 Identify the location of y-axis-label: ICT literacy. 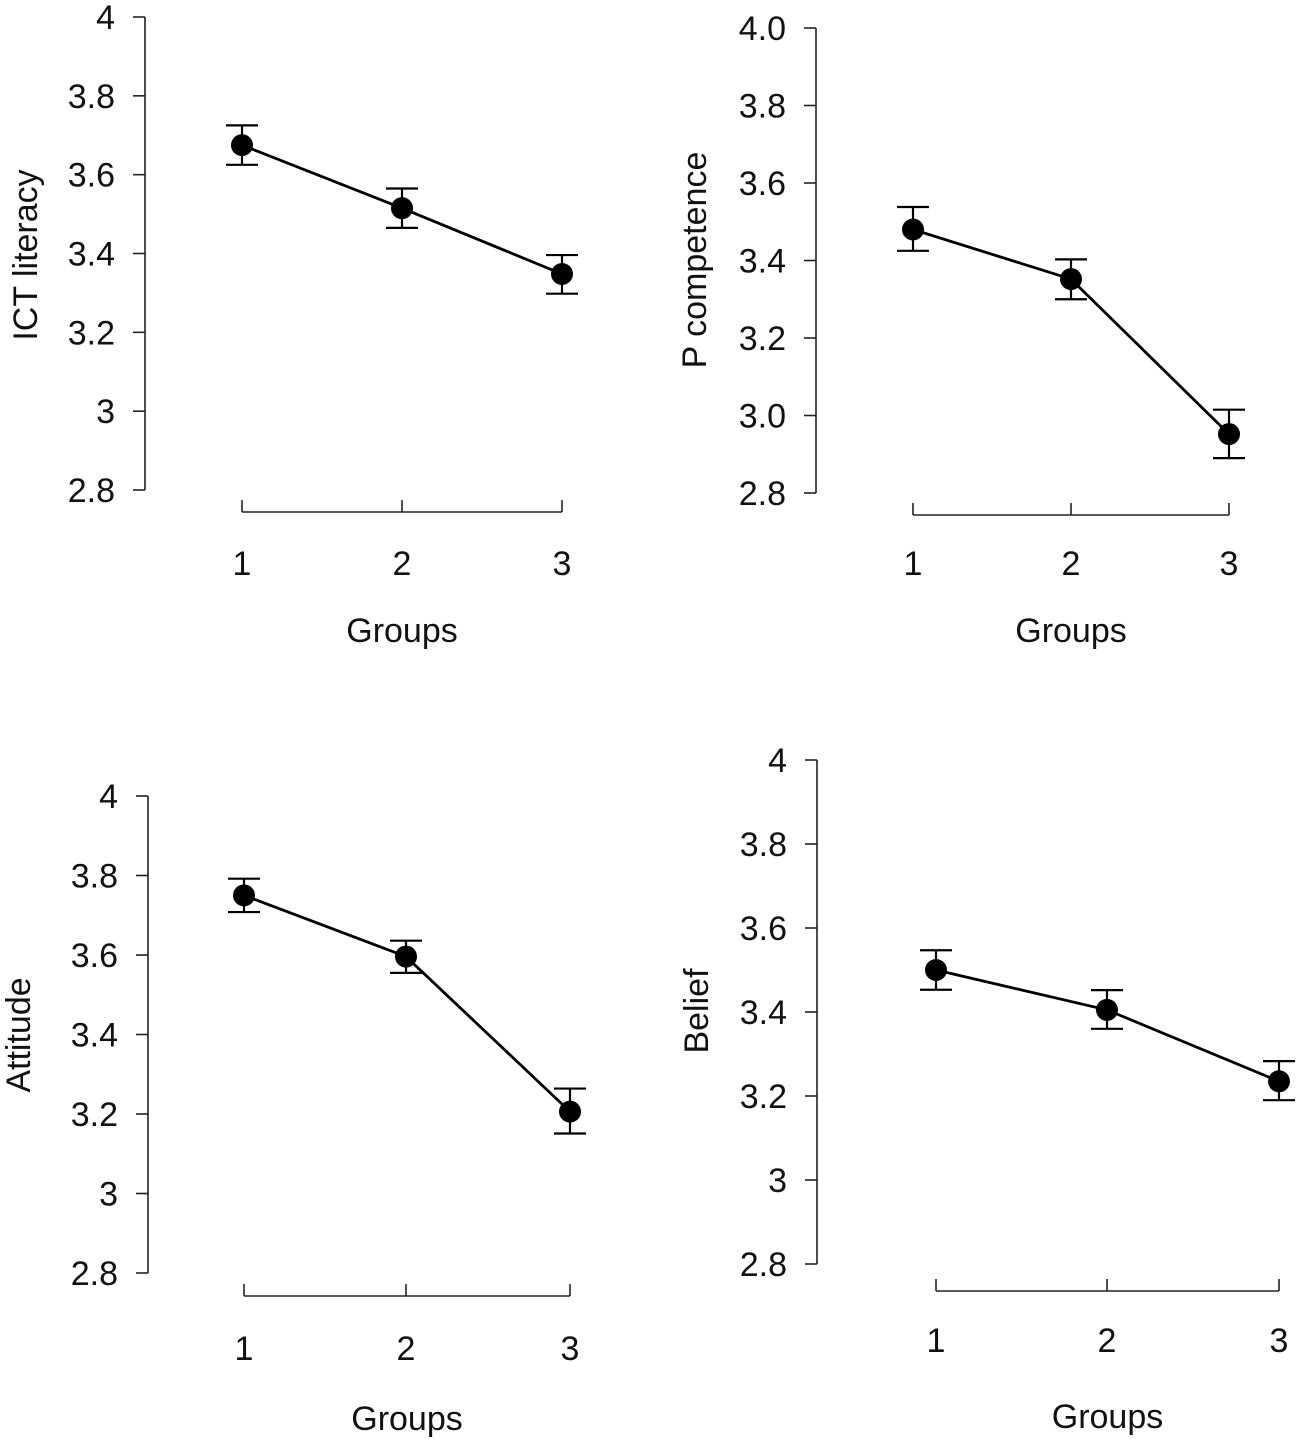
(26, 254).